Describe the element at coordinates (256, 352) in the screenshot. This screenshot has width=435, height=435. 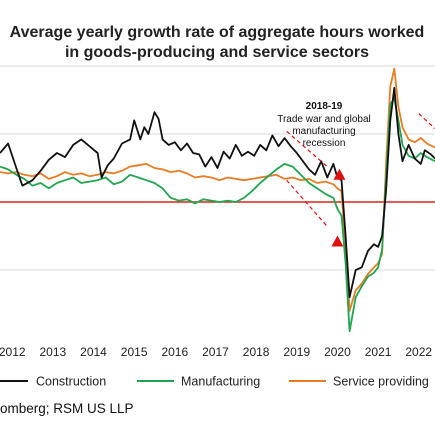
I see `x-tick-label: 2018` at that location.